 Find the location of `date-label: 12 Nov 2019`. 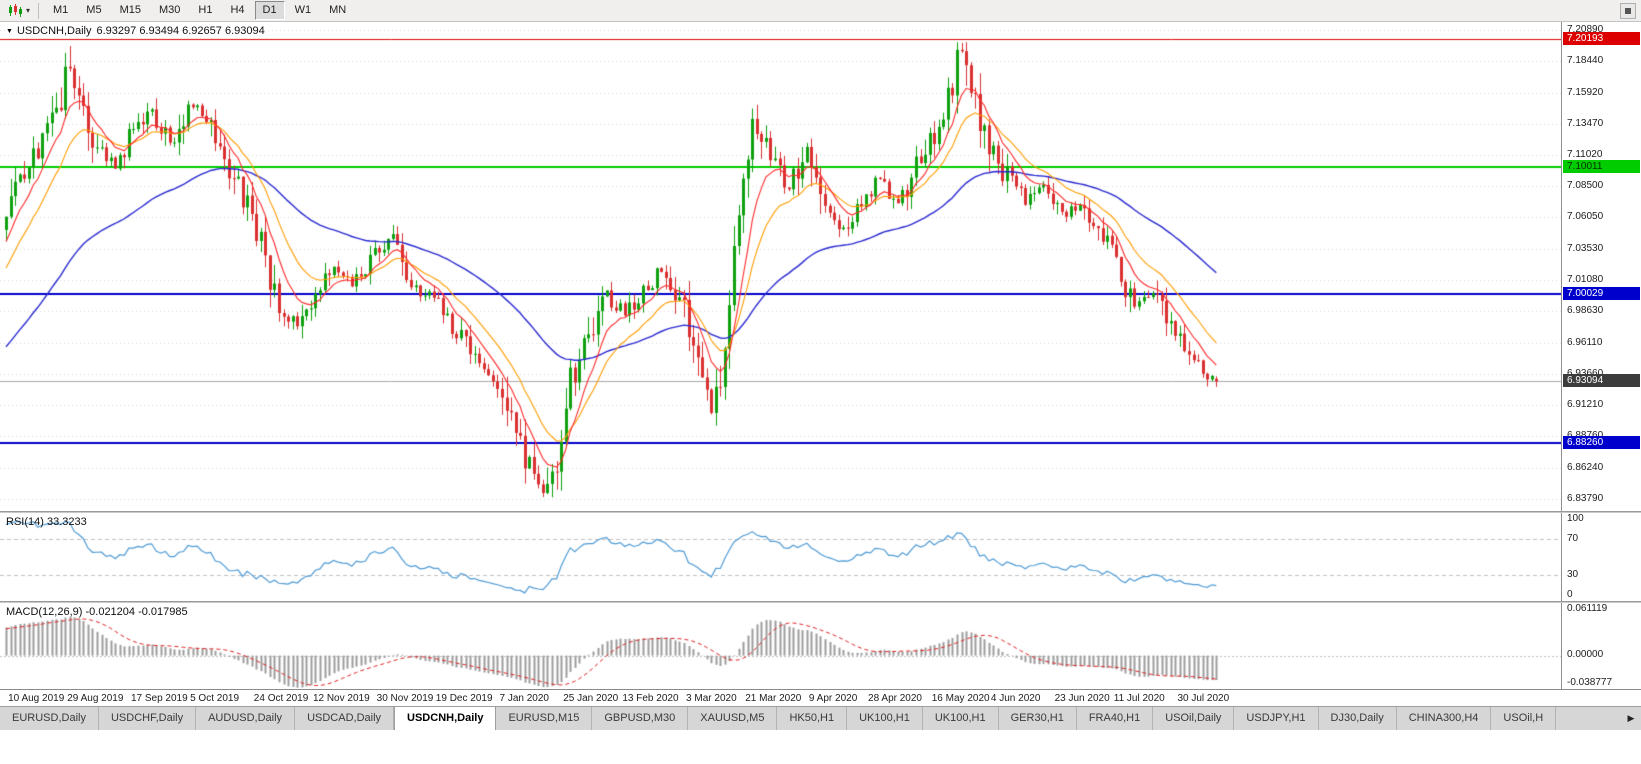

date-label: 12 Nov 2019 is located at coordinates (341, 698).